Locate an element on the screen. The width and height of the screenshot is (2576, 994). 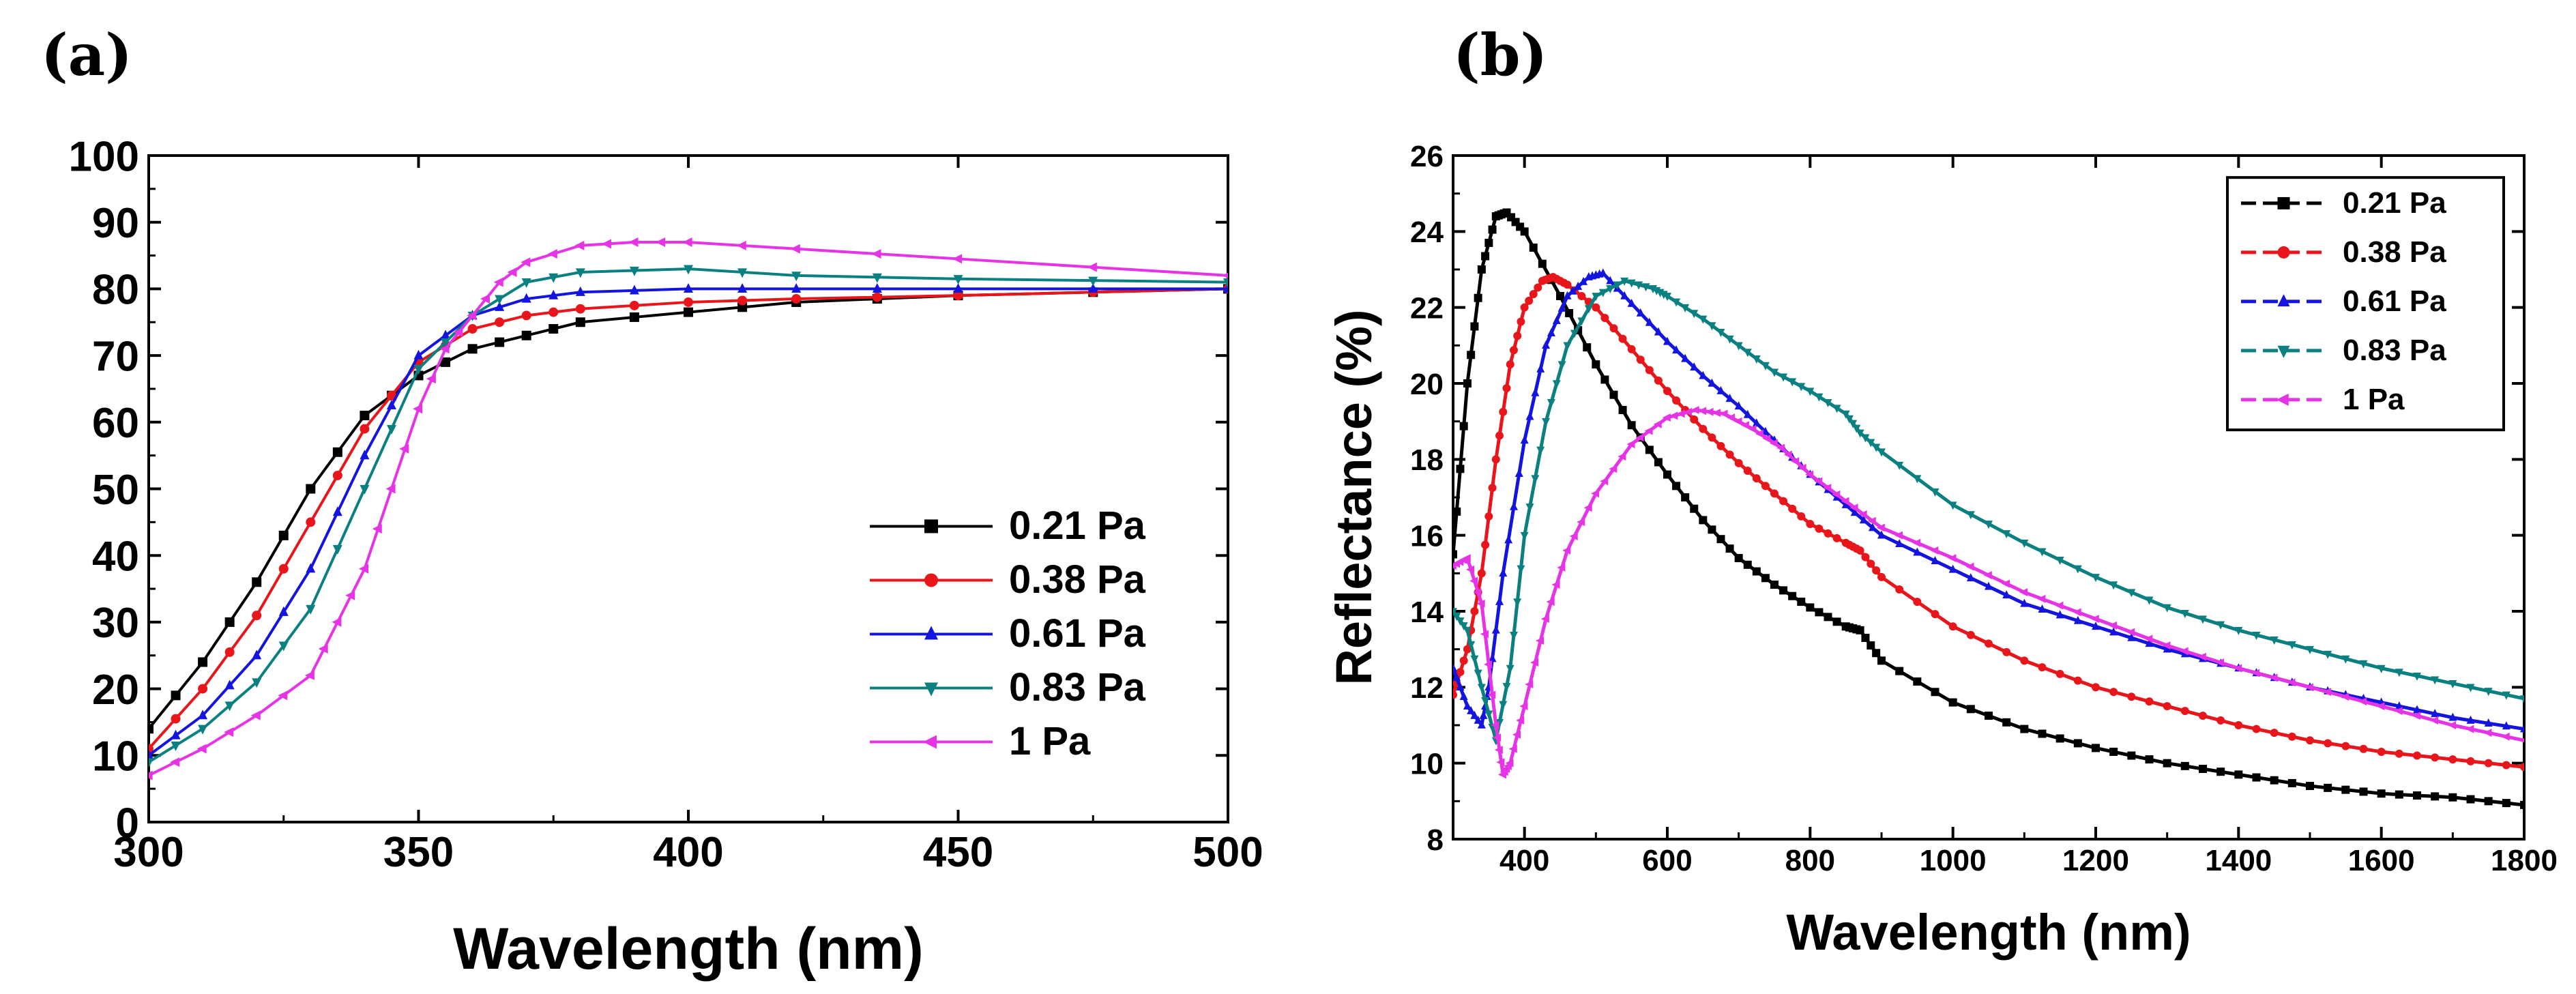
legend-label: 1 Pa is located at coordinates (1050, 741).